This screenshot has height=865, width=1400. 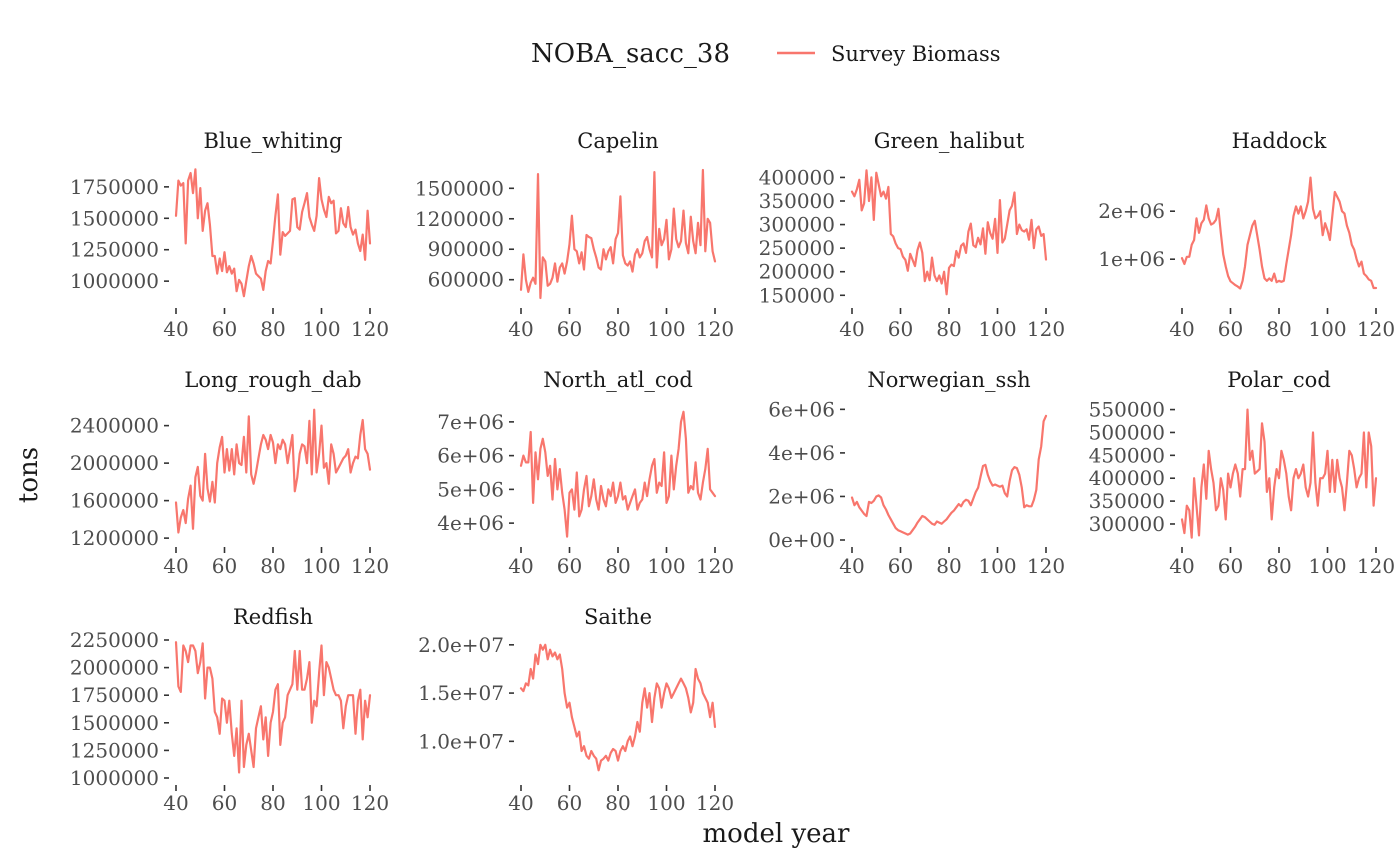 What do you see at coordinates (114, 501) in the screenshot?
I see `y-tick-label: 1600000` at bounding box center [114, 501].